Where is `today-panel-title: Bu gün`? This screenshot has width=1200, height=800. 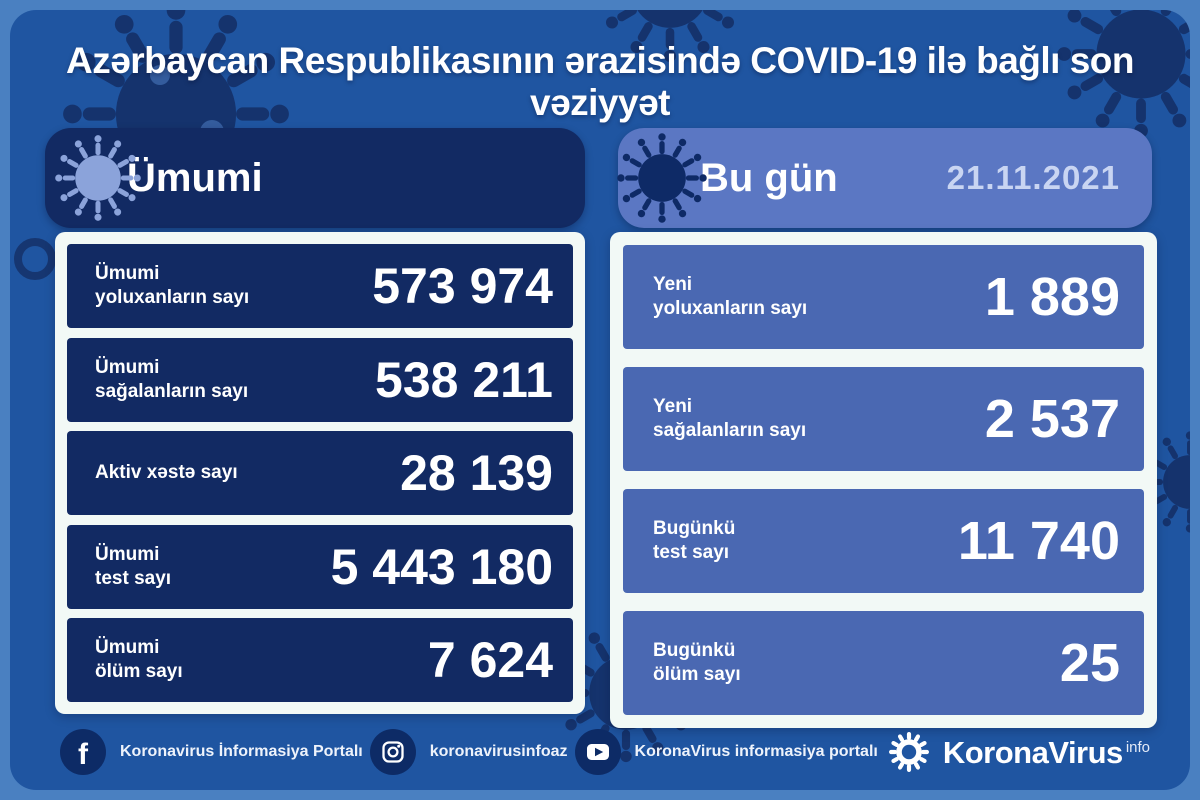 today-panel-title: Bu gün is located at coordinates (769, 177).